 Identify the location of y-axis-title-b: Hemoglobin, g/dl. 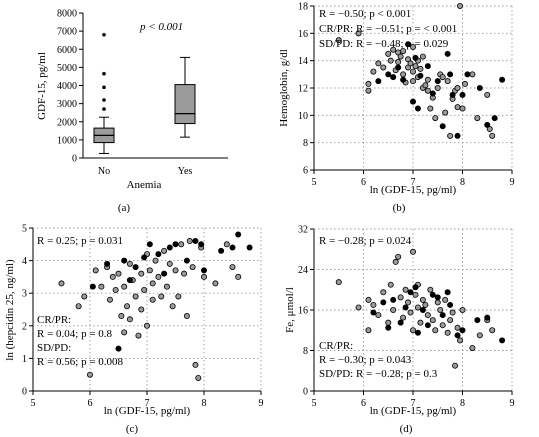
(284, 88).